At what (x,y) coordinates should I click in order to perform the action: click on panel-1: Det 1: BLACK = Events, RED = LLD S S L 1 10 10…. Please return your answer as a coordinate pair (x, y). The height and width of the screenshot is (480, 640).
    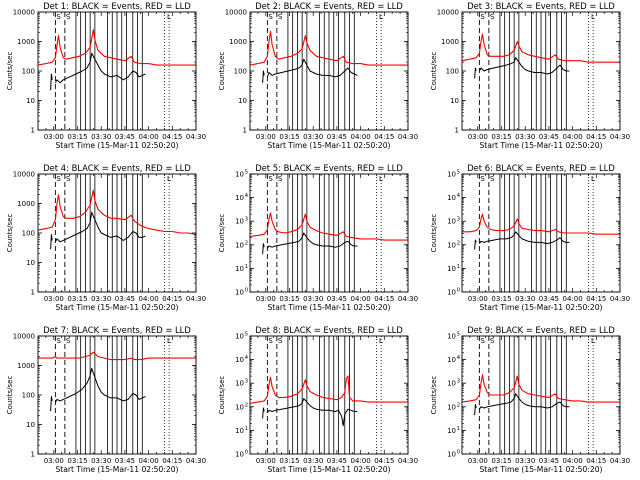
    Looking at the image, I should click on (106, 75).